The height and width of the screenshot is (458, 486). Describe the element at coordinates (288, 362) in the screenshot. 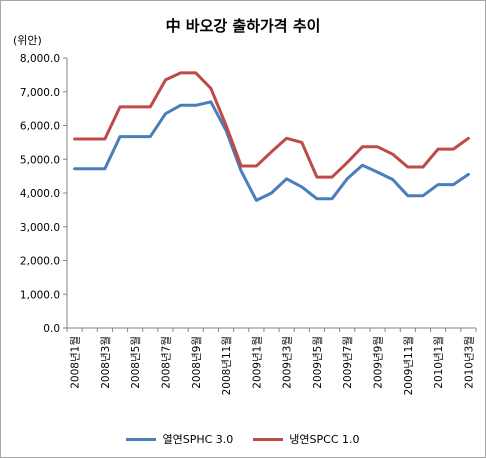

I see `x-tick-label: 2009년3월` at that location.